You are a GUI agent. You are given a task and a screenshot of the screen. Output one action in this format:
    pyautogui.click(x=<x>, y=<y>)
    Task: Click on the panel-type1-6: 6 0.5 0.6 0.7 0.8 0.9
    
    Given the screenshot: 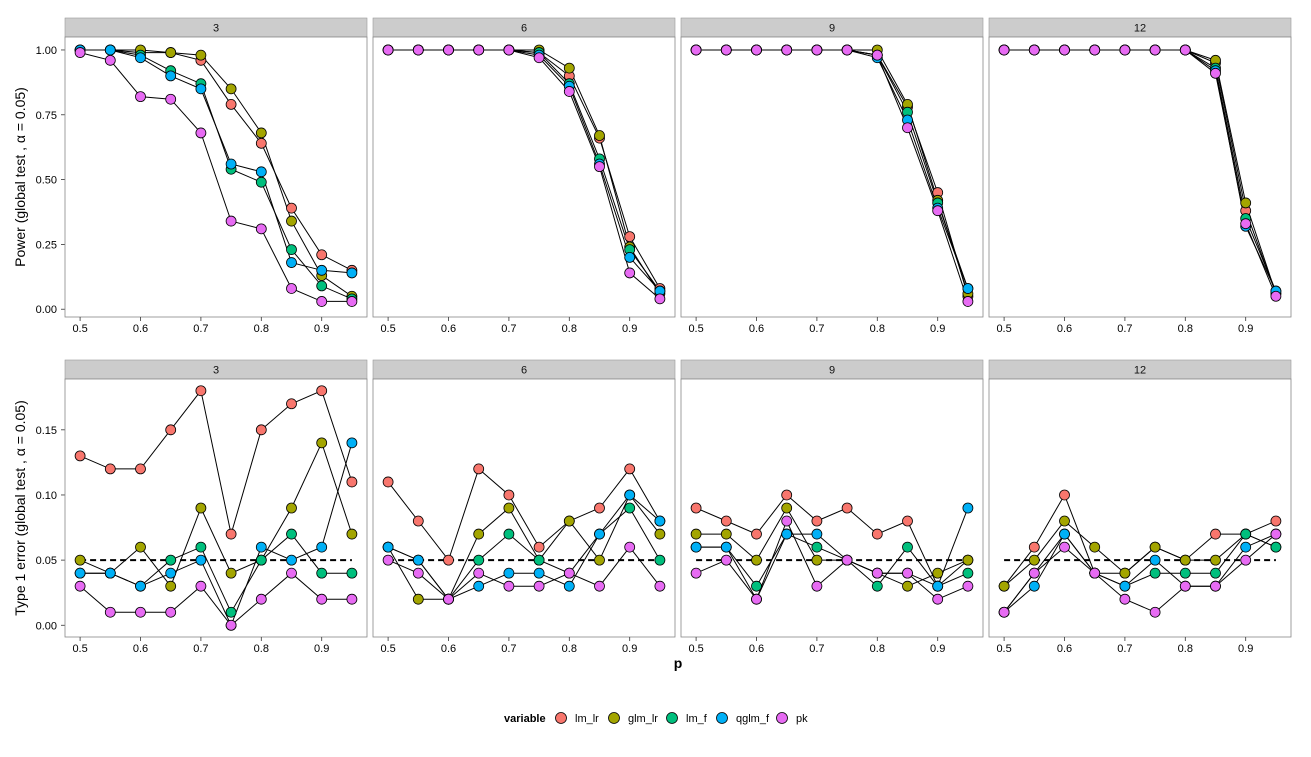 What is the action you would take?
    pyautogui.click(x=524, y=507)
    